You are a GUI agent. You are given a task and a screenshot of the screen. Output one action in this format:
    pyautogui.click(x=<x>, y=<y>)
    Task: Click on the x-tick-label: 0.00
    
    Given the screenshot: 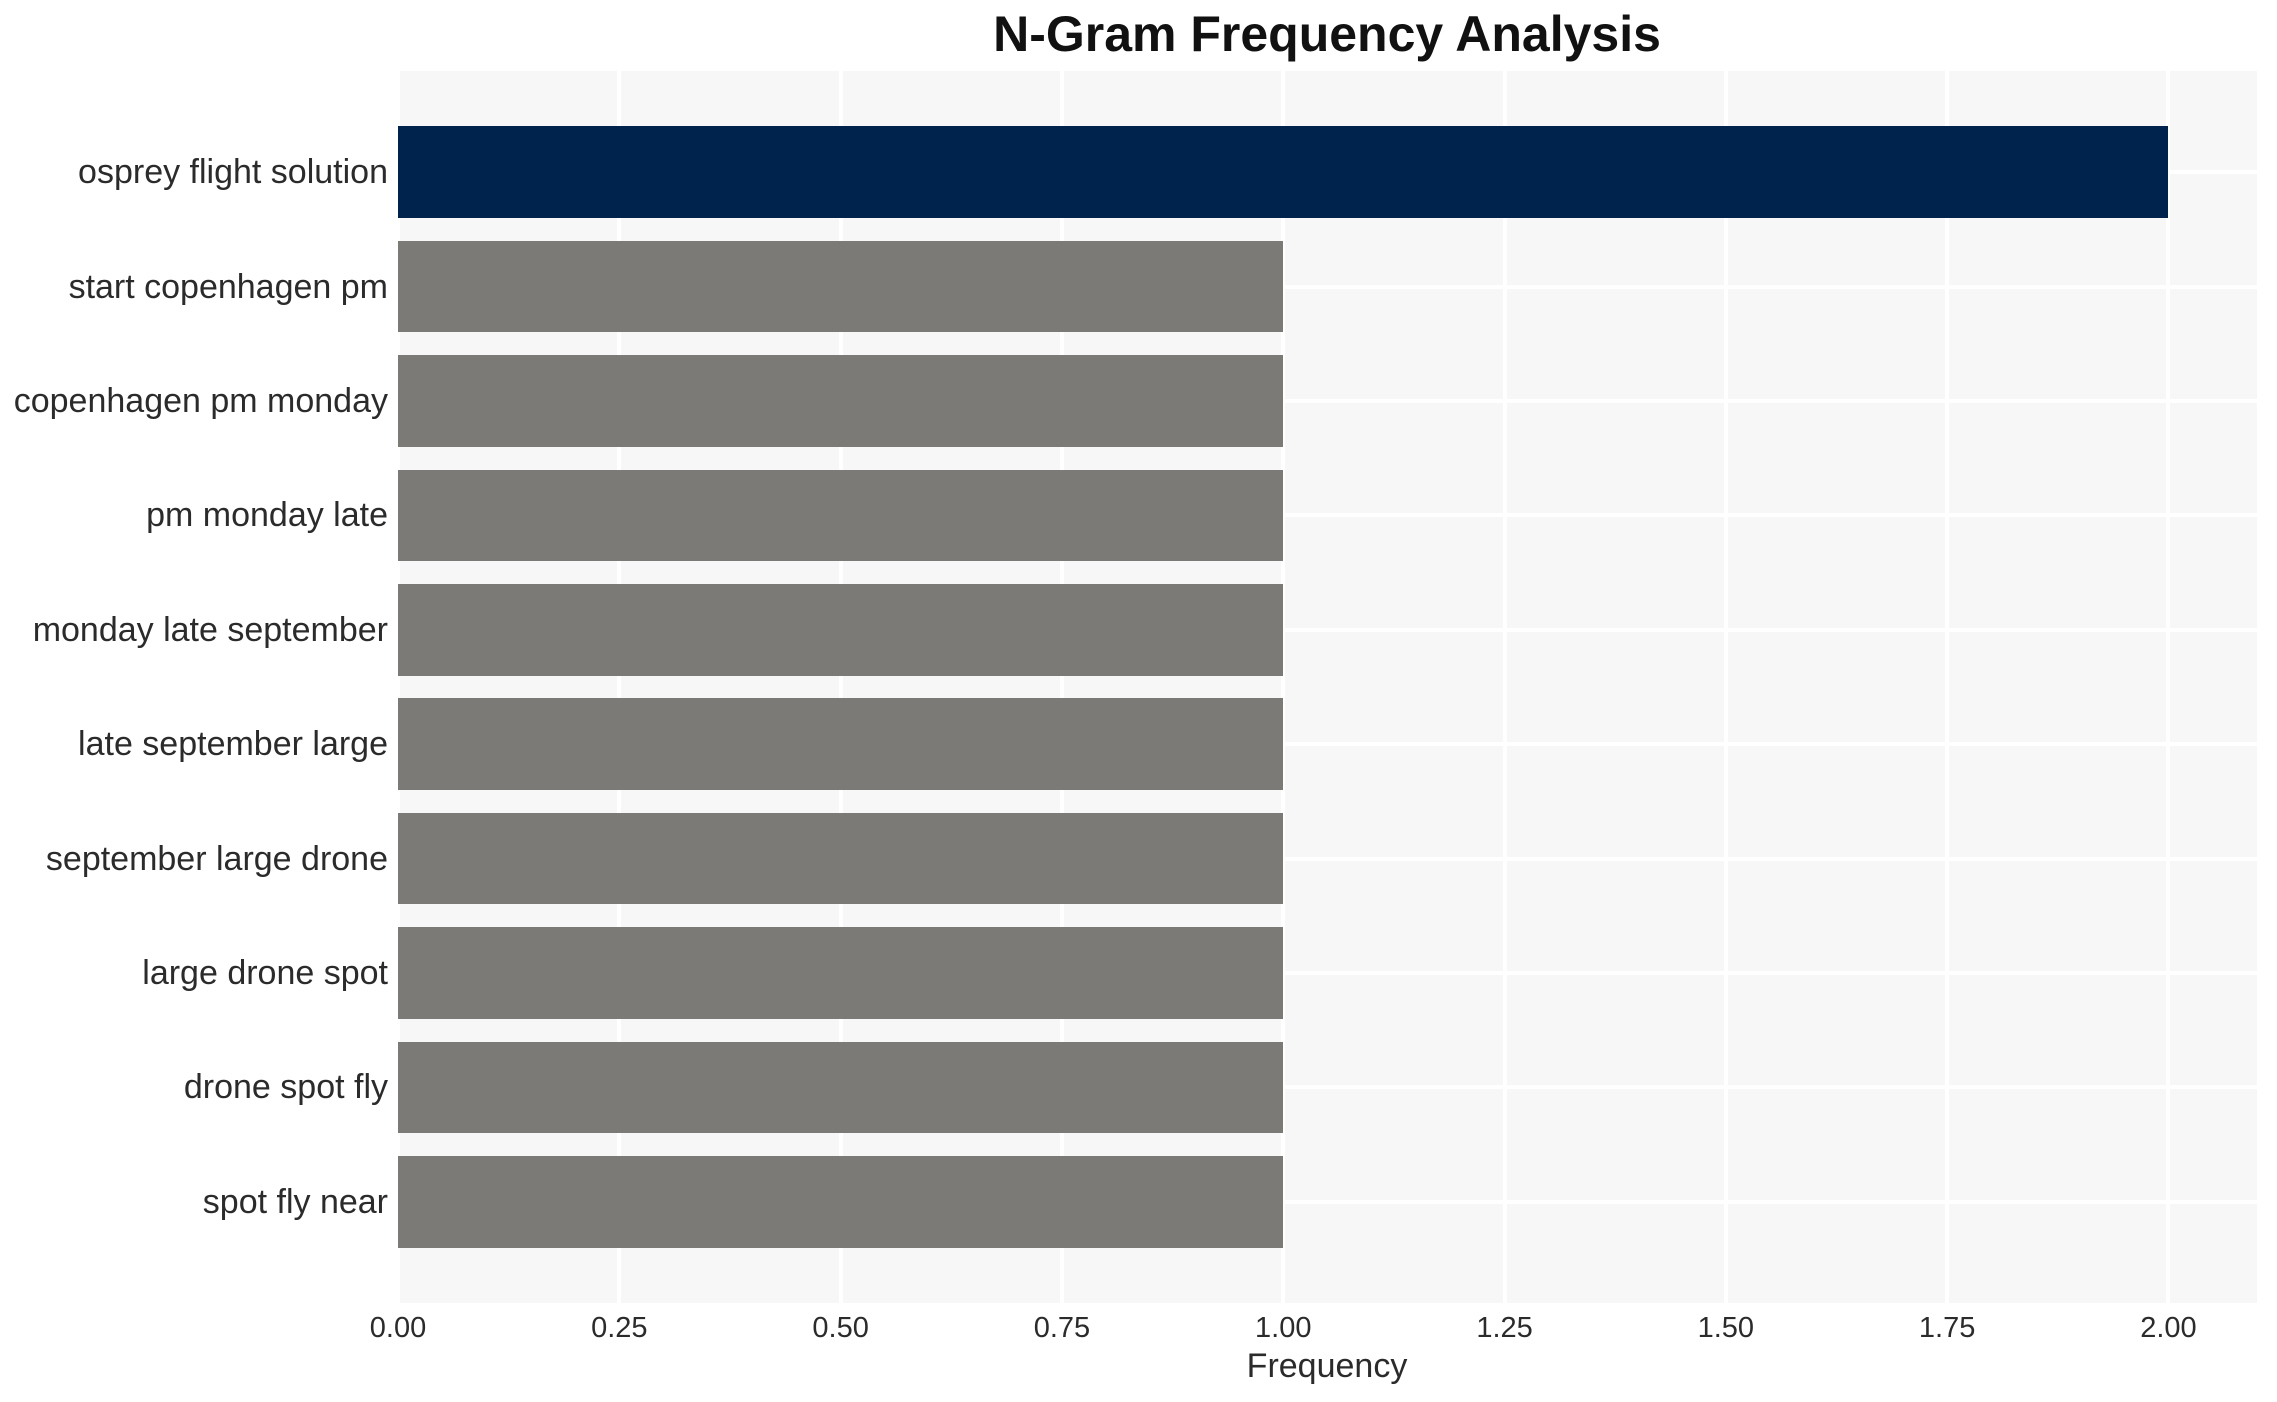 What is the action you would take?
    pyautogui.click(x=398, y=1328)
    